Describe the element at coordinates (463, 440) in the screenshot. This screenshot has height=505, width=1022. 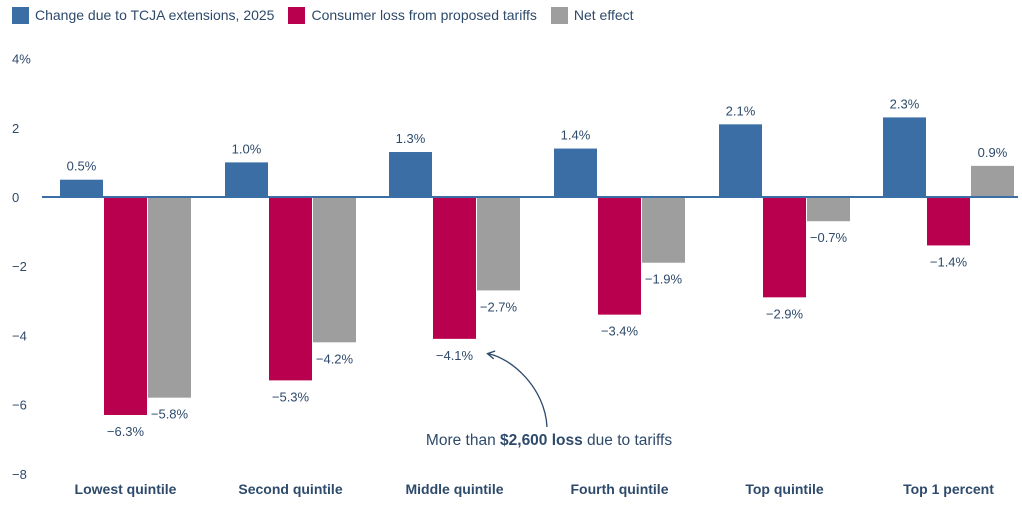
I see `annotation-prefix: More than` at that location.